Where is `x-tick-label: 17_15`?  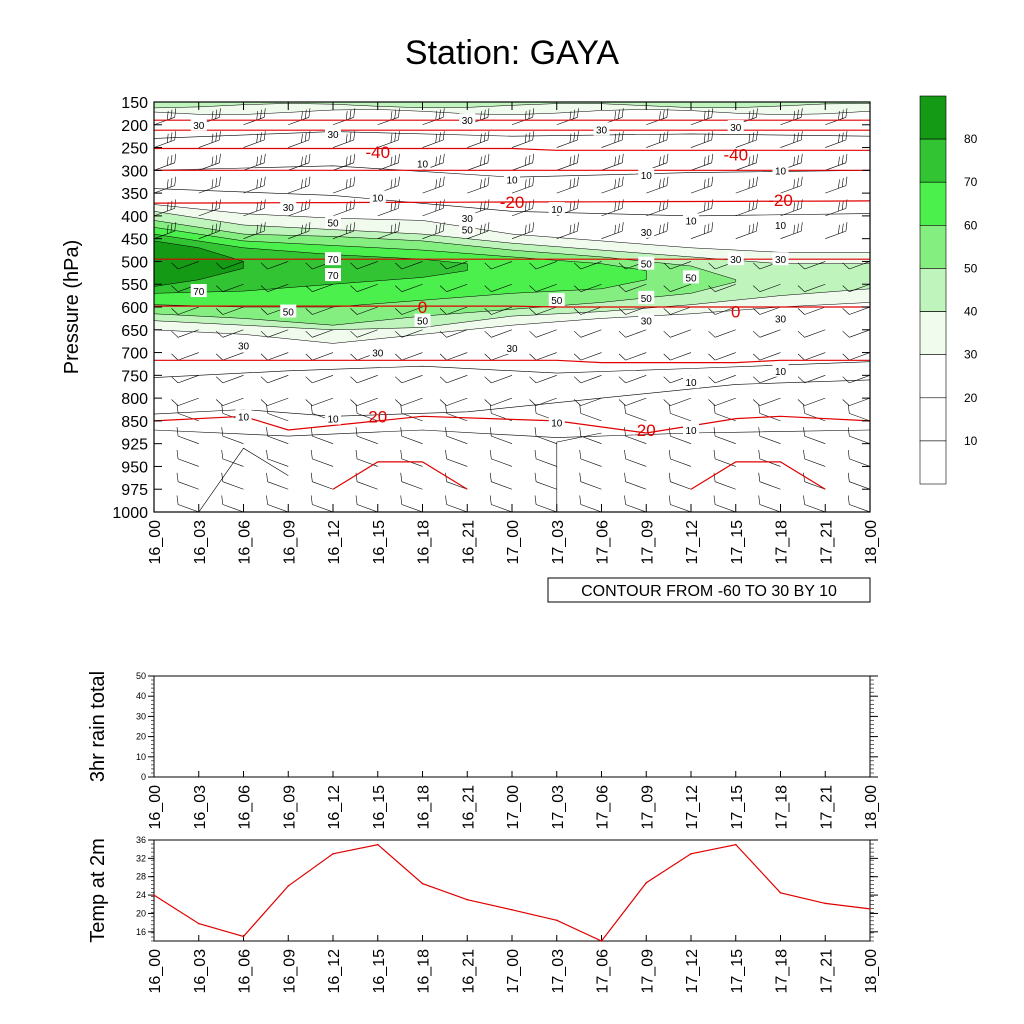 x-tick-label: 17_15 is located at coordinates (737, 807).